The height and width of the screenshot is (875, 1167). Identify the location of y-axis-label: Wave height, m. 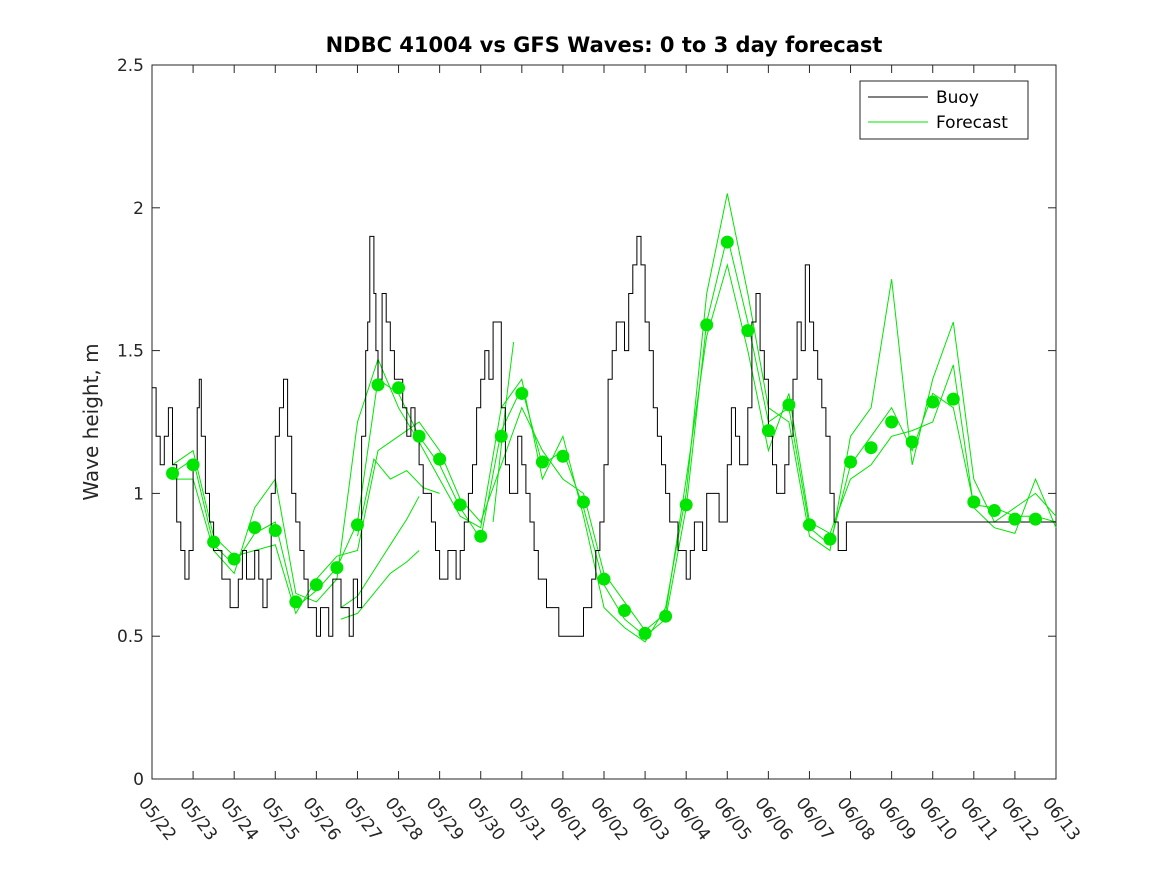
(91, 421).